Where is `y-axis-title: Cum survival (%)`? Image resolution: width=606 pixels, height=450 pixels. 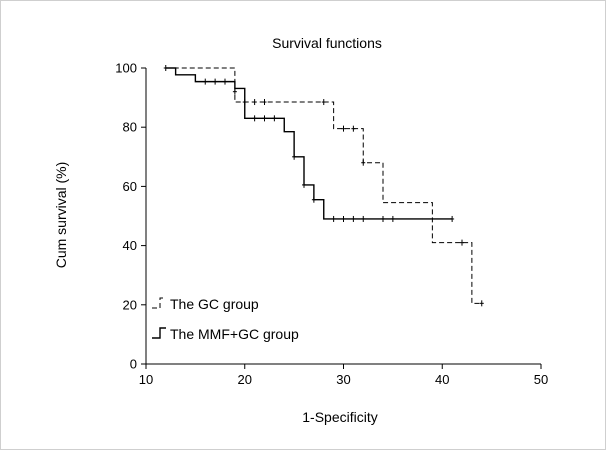
y-axis-title: Cum survival (%) is located at coordinates (61, 215).